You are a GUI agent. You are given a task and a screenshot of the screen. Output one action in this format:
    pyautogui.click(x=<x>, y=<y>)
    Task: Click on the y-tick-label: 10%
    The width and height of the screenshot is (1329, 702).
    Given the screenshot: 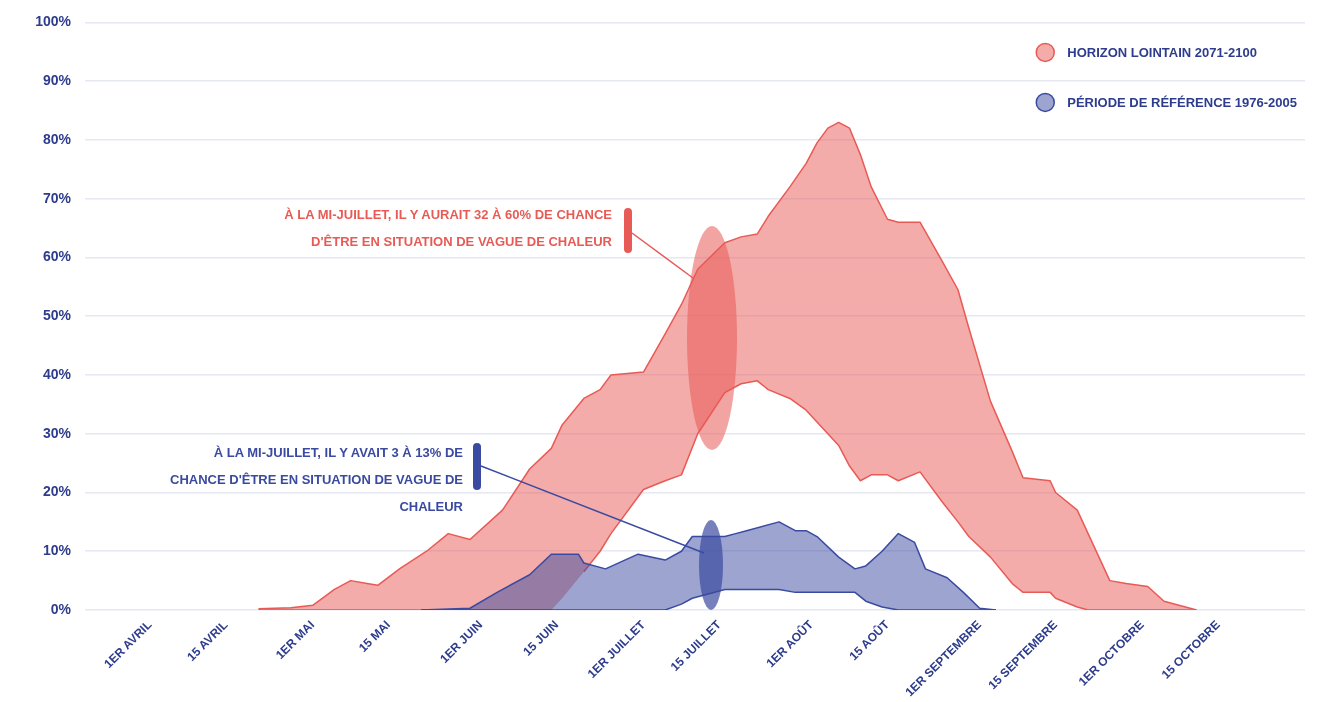 What is the action you would take?
    pyautogui.click(x=57, y=550)
    